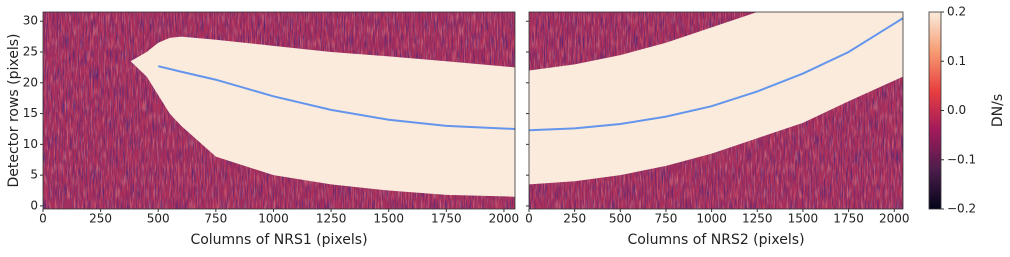 This screenshot has width=1010, height=257. Describe the element at coordinates (278, 240) in the screenshot. I see `x-axis-label: Columns of NRS1 (pixels)` at that location.